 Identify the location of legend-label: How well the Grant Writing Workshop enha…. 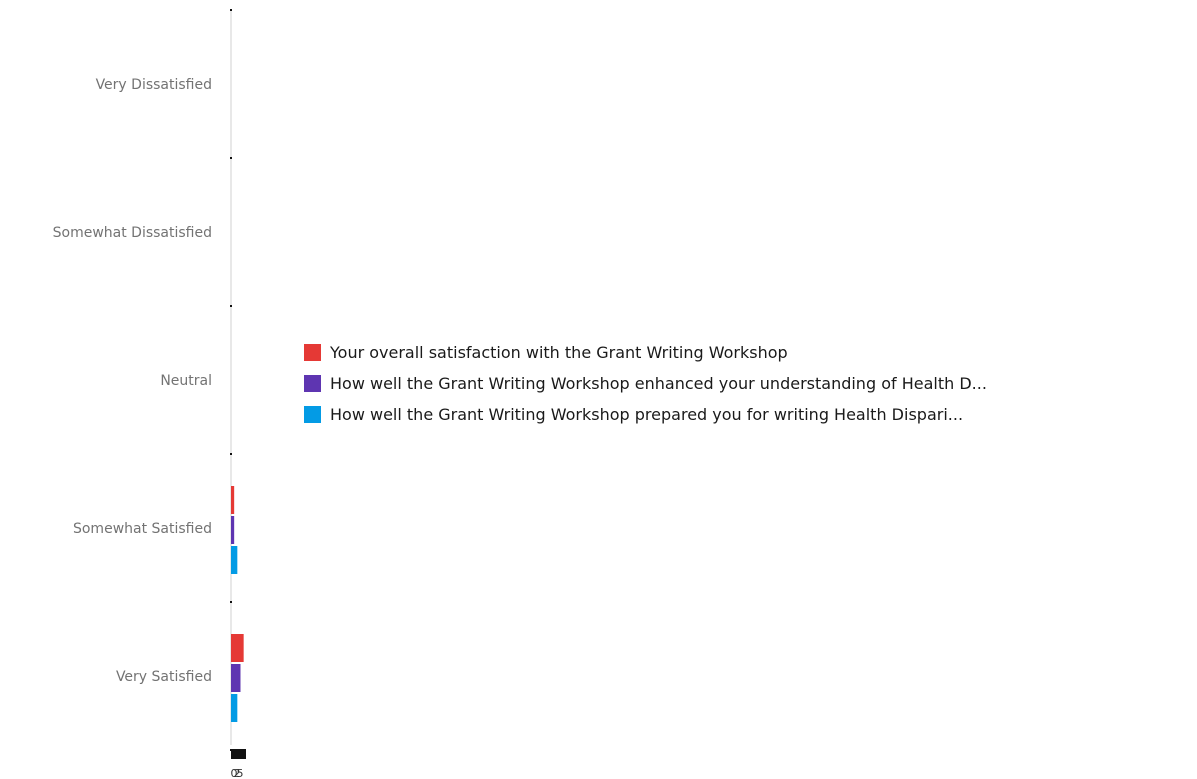
(658, 383).